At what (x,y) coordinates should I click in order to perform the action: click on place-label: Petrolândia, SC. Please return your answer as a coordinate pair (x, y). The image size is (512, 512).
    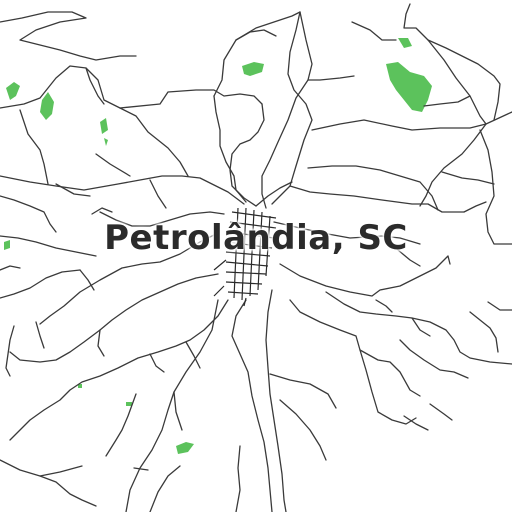
    Looking at the image, I should click on (256, 238).